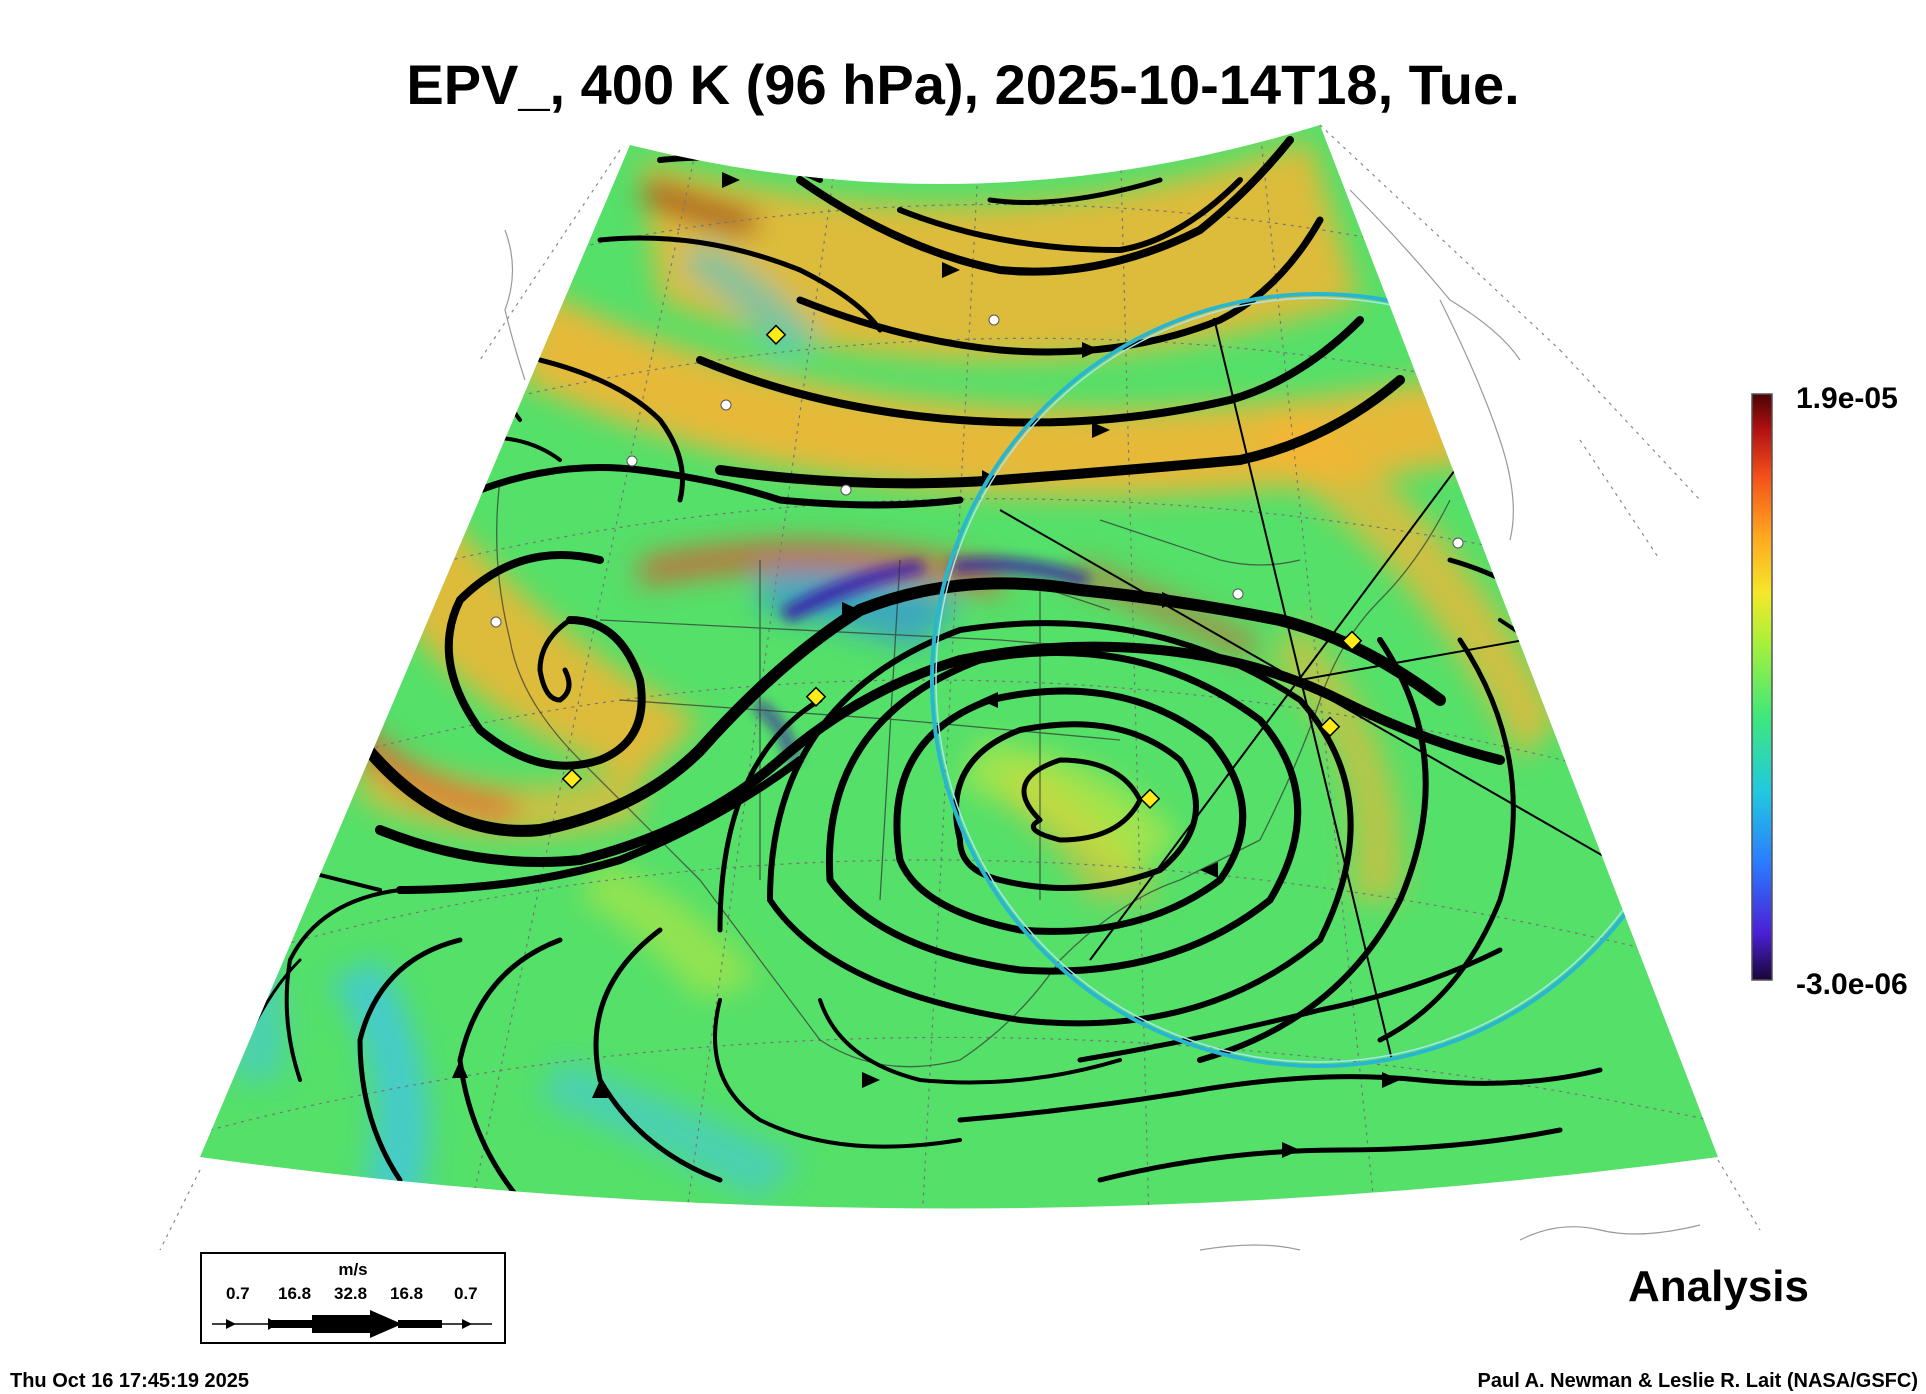 The width and height of the screenshot is (1926, 1394). I want to click on wind-speed-legend: m/s 0.7 16.8 32.8 16.8 0.7, so click(353, 1298).